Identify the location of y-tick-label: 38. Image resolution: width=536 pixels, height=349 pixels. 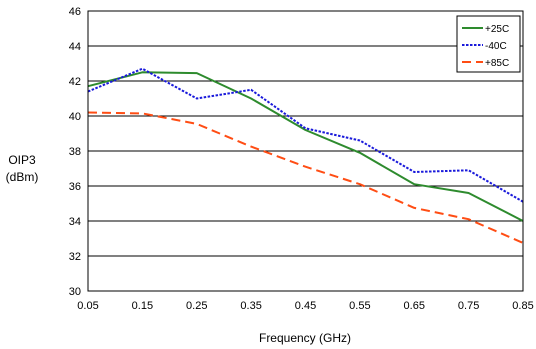
(75, 152).